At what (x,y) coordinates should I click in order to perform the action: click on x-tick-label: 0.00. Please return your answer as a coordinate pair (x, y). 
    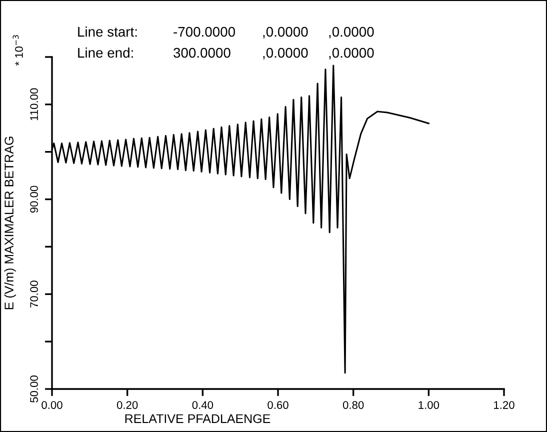
    Looking at the image, I should click on (52, 405).